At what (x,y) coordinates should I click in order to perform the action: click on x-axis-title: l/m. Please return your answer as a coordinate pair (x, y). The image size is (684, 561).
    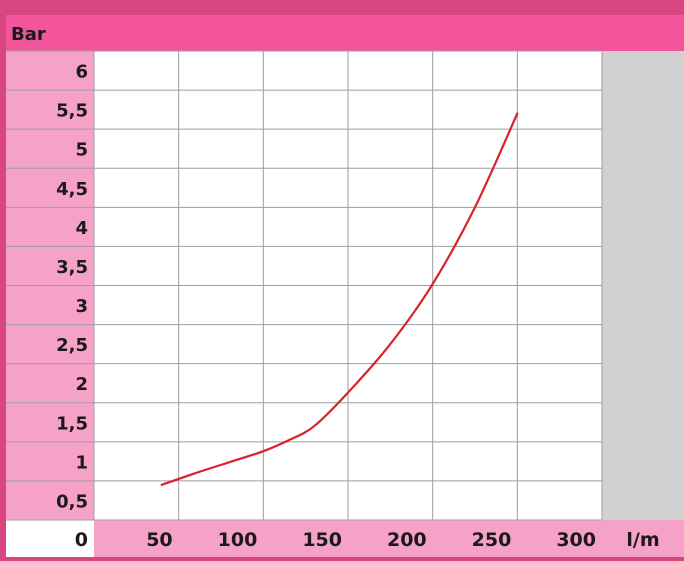
    Looking at the image, I should click on (642, 540).